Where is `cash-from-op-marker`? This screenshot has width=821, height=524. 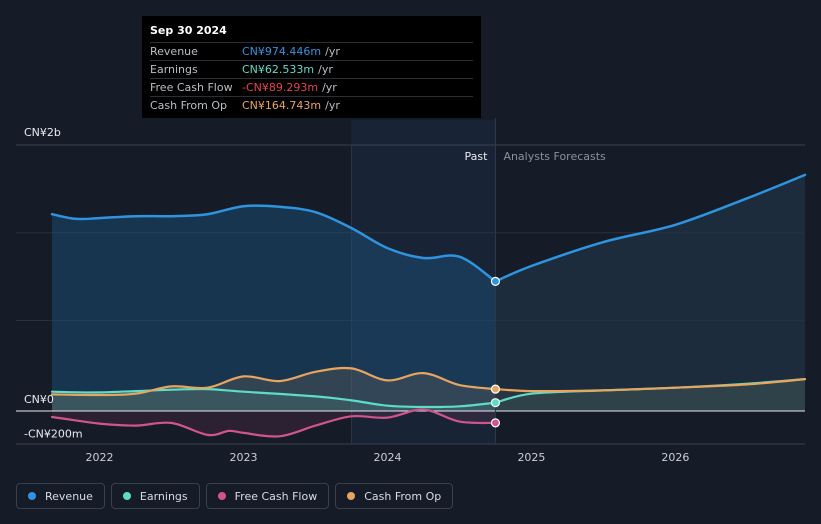
cash-from-op-marker is located at coordinates (495, 389).